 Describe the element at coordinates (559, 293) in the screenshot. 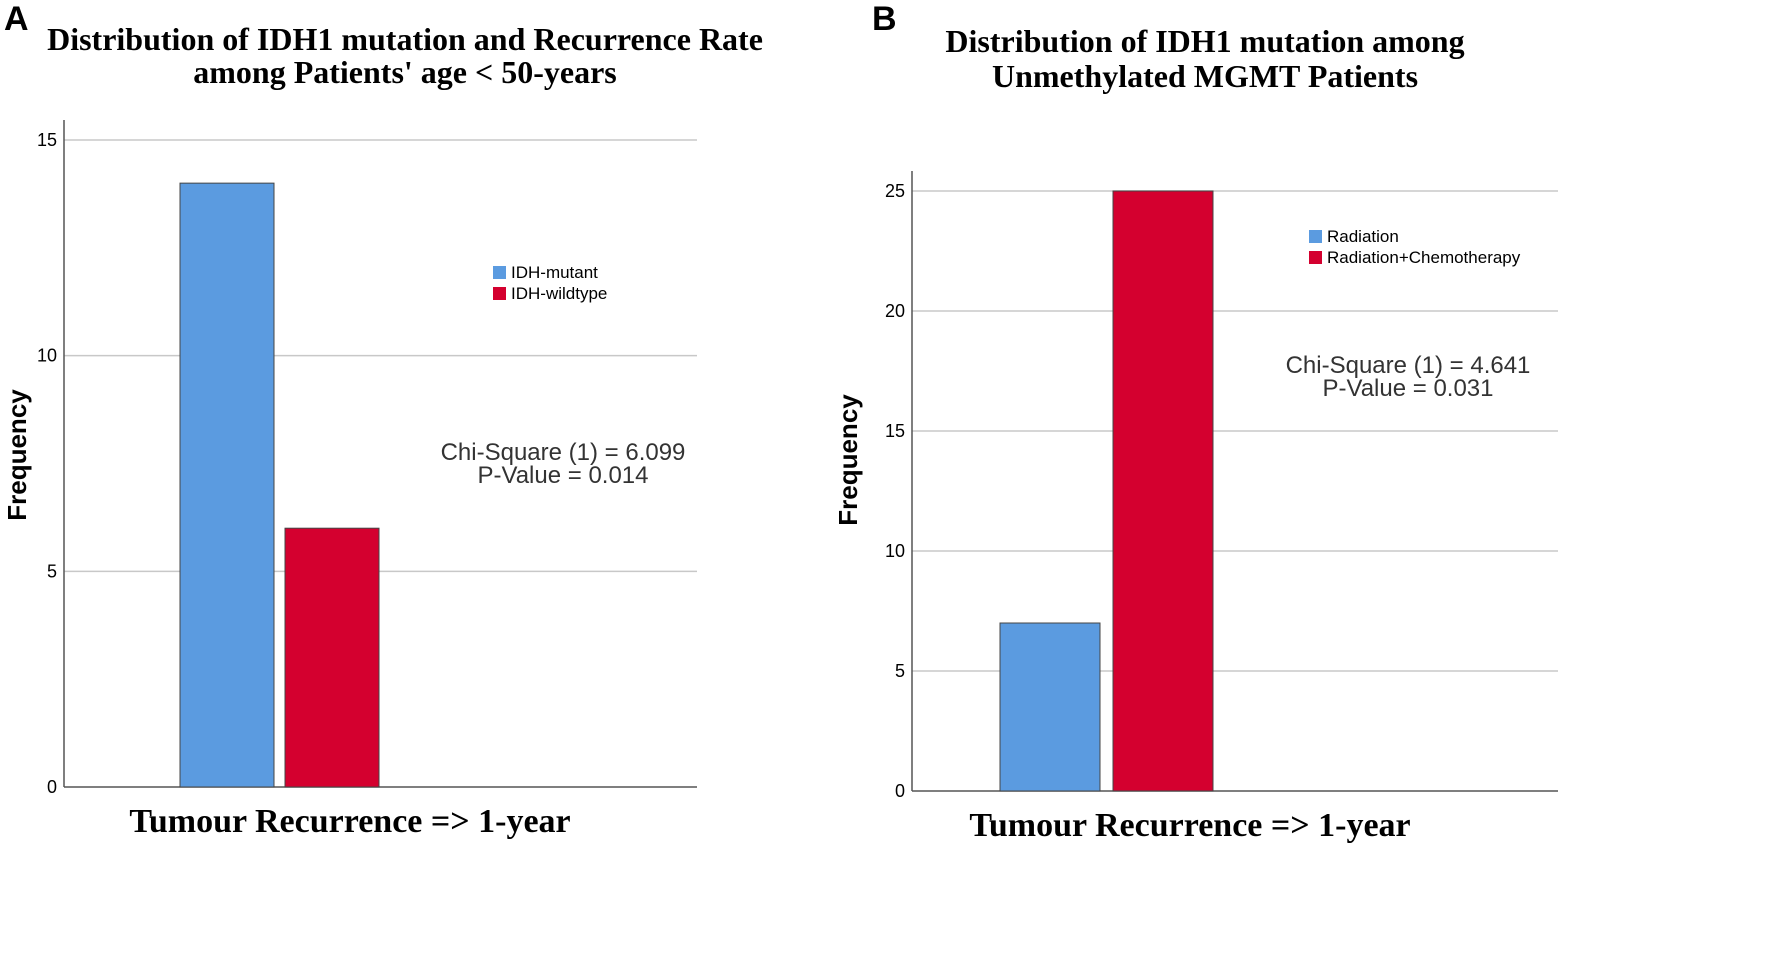

I see `legend-label: IDH-wildtype` at that location.